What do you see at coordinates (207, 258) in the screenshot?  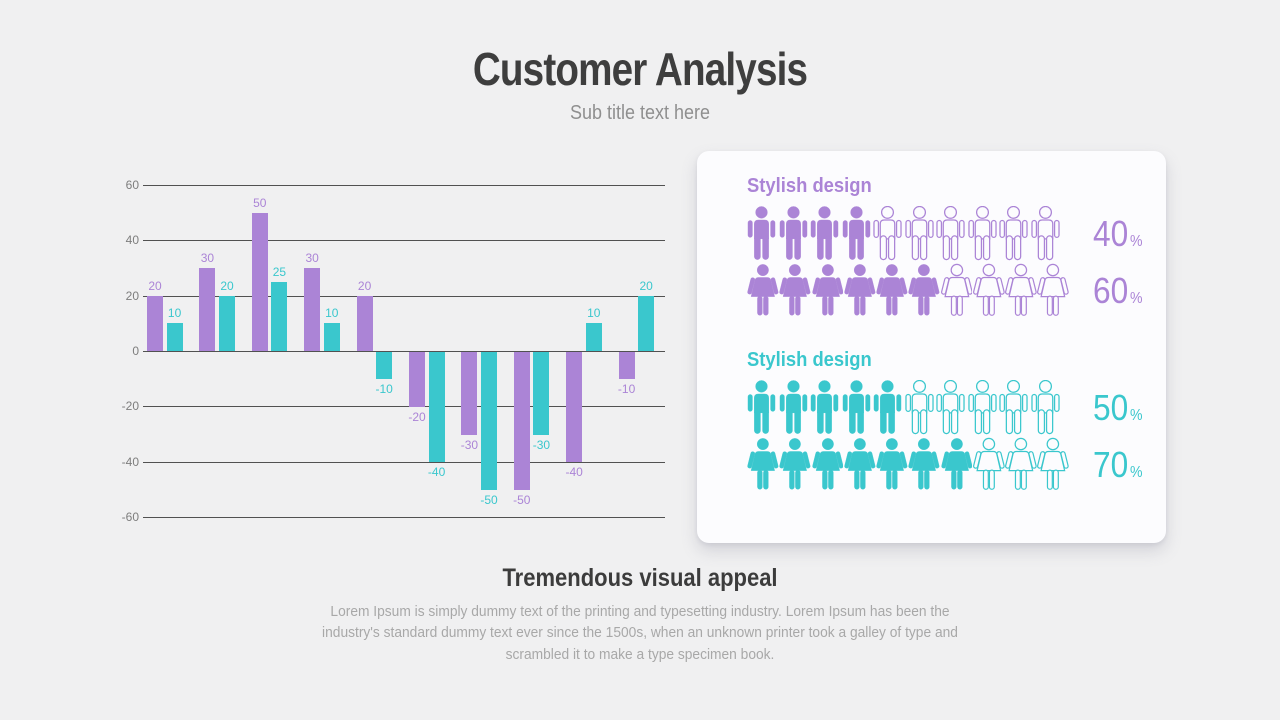 I see `bar-value-label: 30` at bounding box center [207, 258].